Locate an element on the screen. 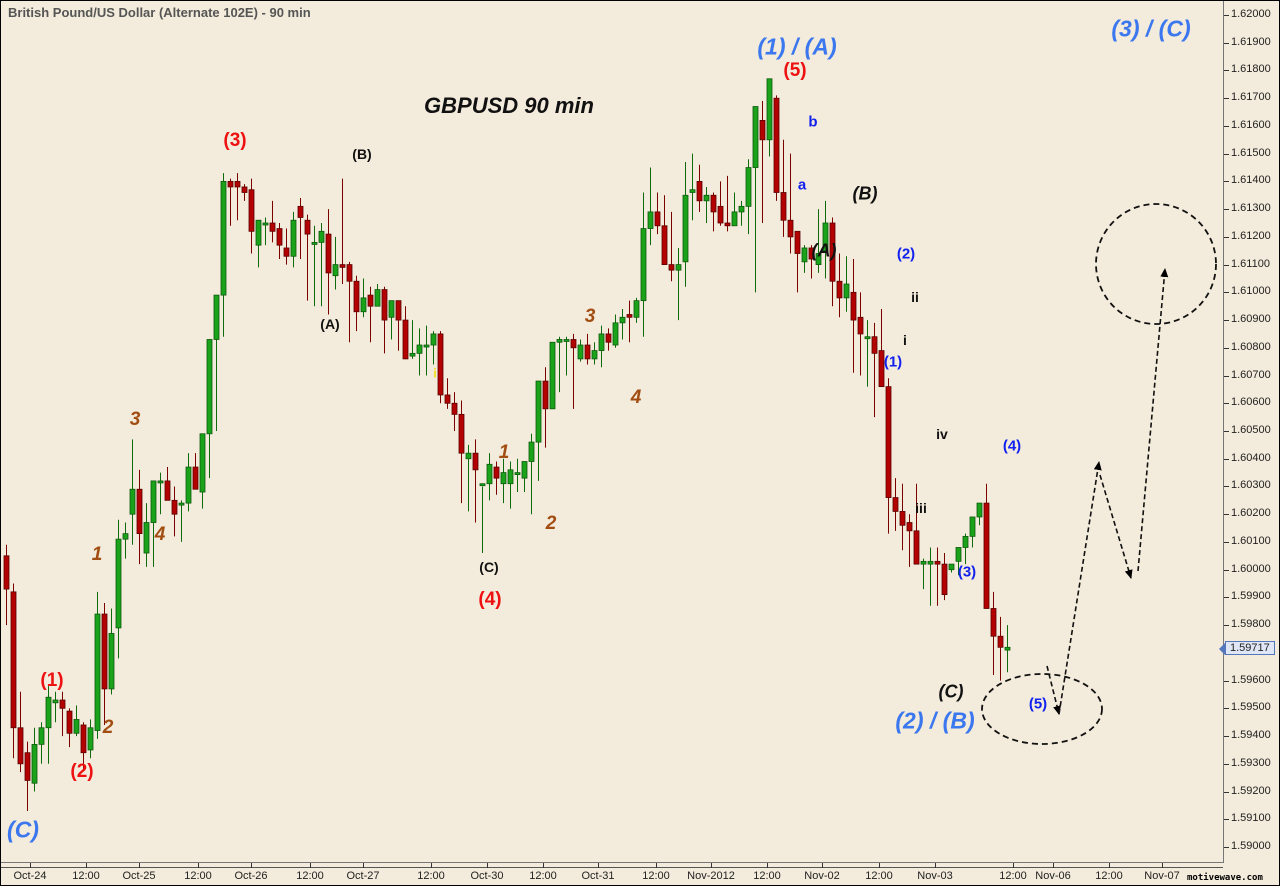 The image size is (1280, 886). wave-label: (B) is located at coordinates (362, 154).